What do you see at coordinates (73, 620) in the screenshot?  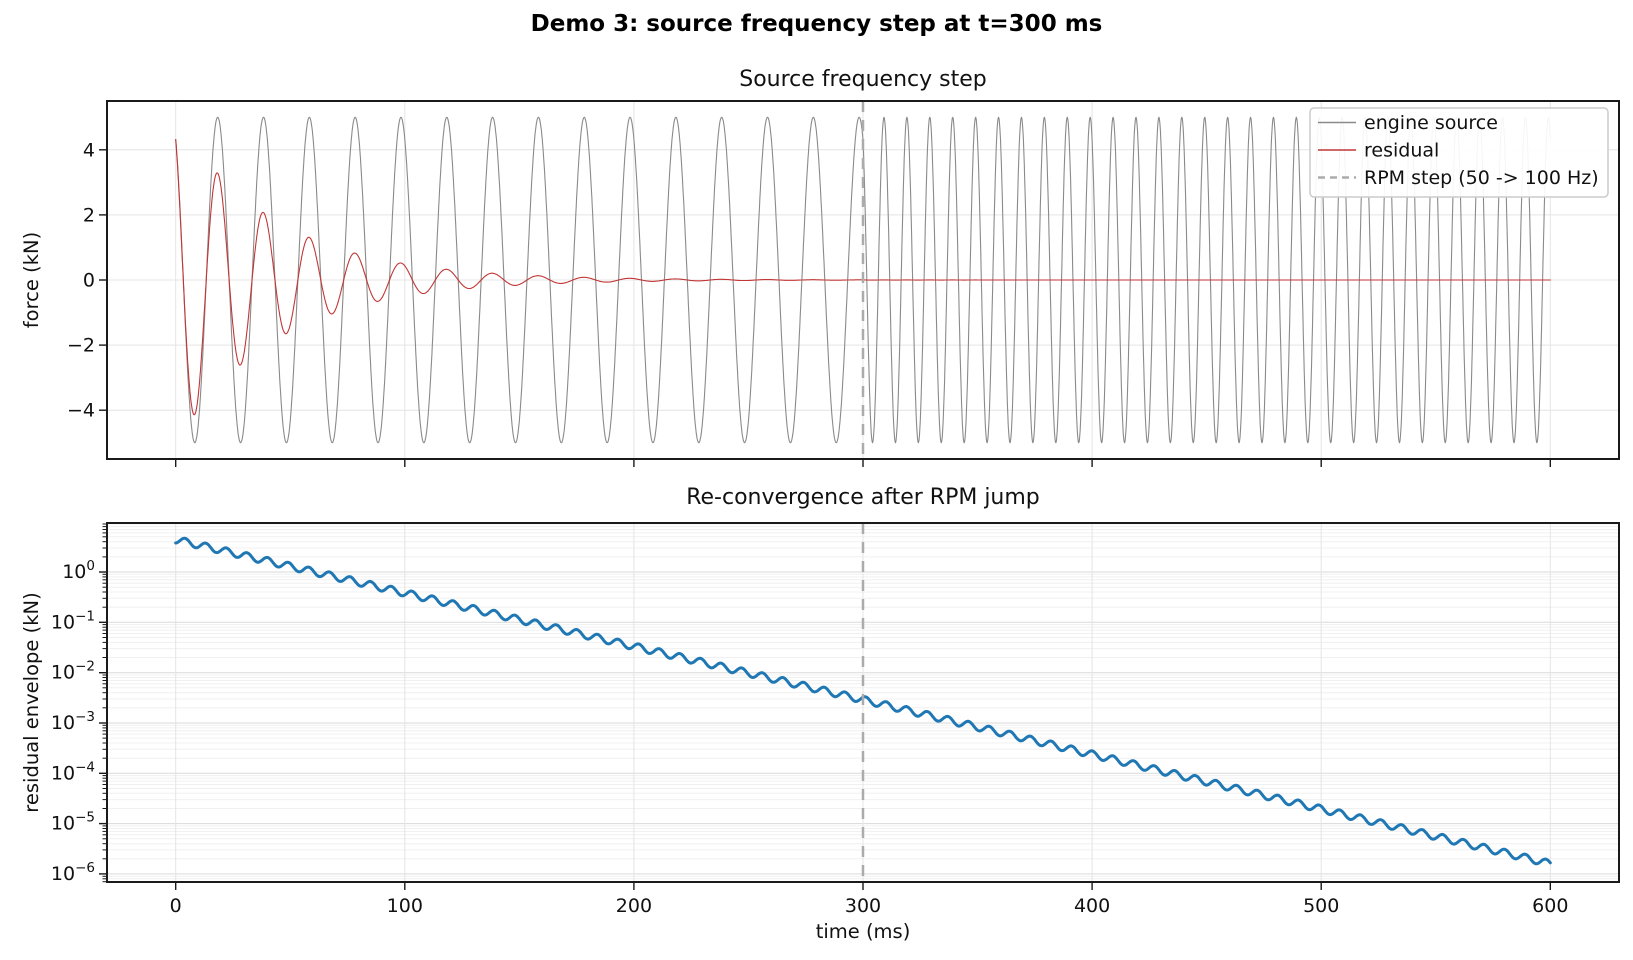 I see `y-tick-label: 10⁻¹` at bounding box center [73, 620].